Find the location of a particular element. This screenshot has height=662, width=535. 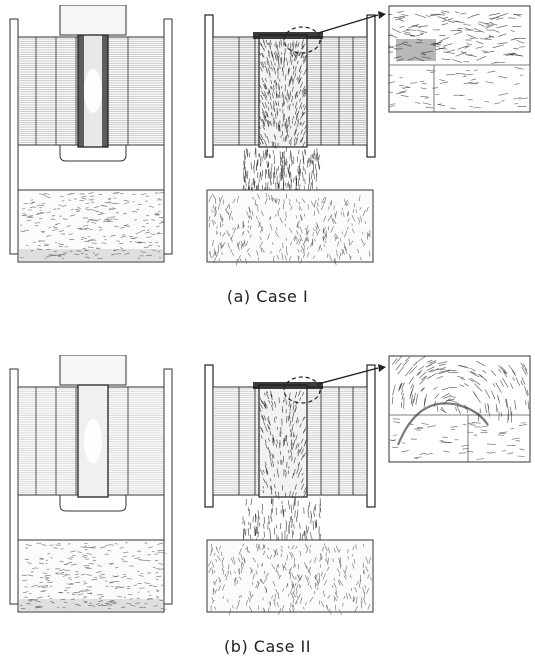

case2-middle-vector-field is located at coordinates (290, 490).